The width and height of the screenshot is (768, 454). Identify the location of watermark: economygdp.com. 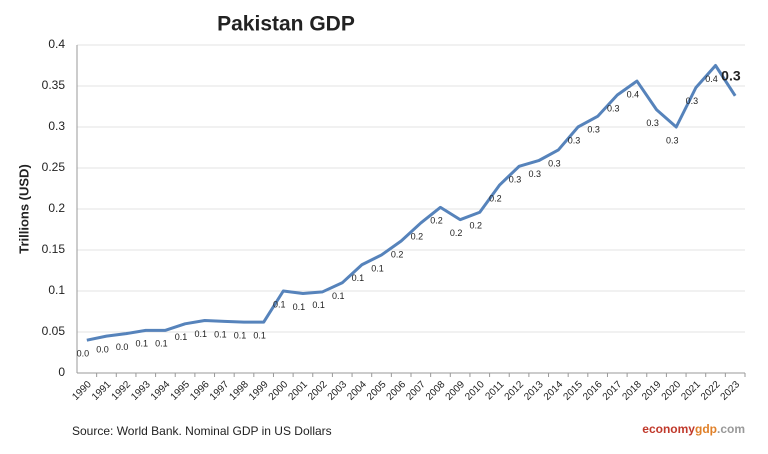
(693, 429).